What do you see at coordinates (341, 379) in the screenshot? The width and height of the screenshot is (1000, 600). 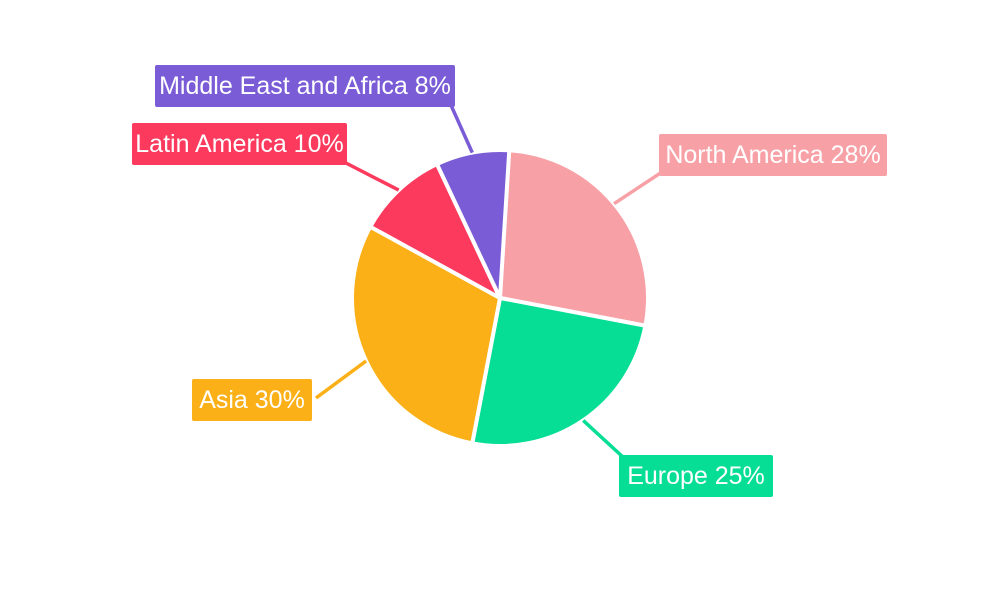 I see `leader-line-asia` at bounding box center [341, 379].